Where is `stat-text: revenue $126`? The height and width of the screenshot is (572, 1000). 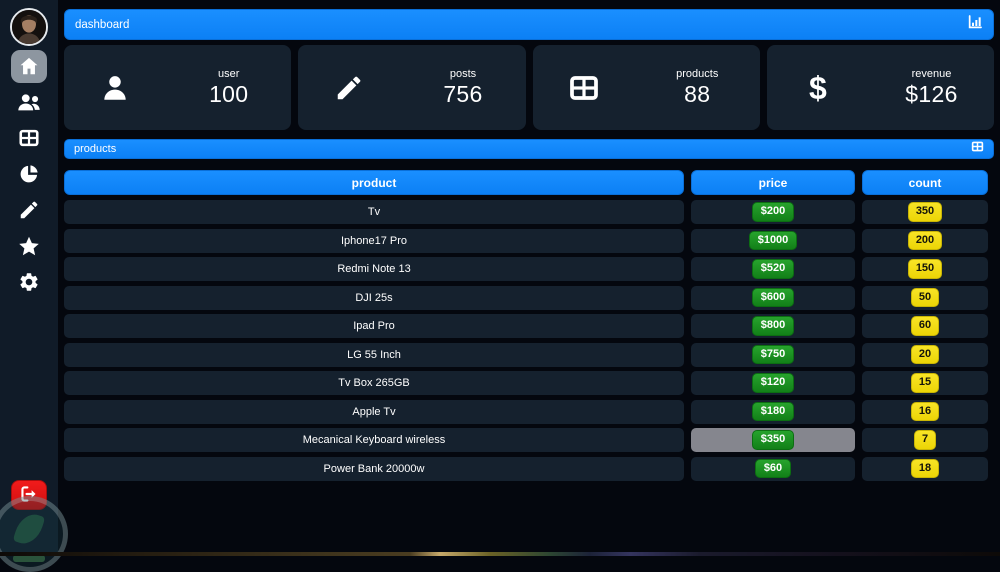 stat-text: revenue $126 is located at coordinates (931, 88).